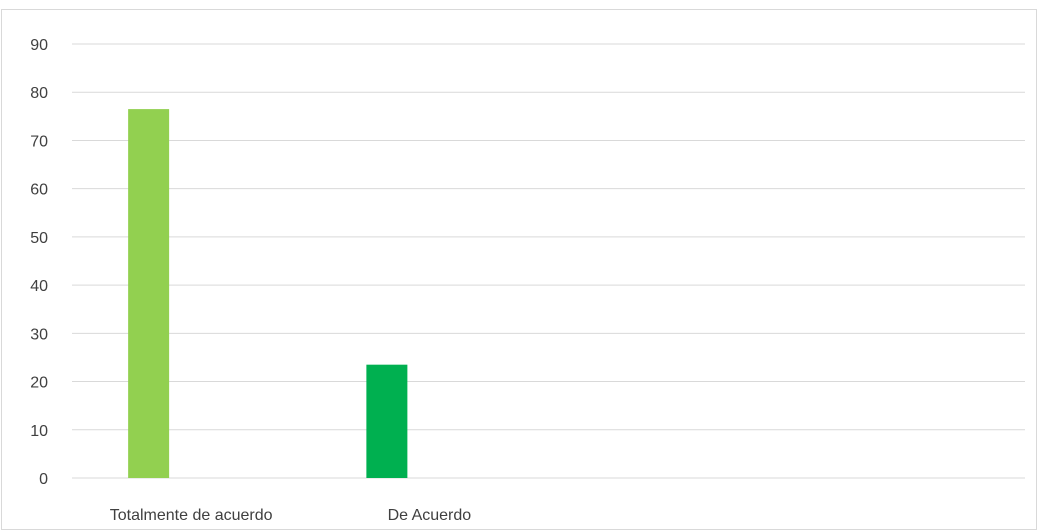 The image size is (1040, 532). I want to click on y-tick-label: 80, so click(39, 93).